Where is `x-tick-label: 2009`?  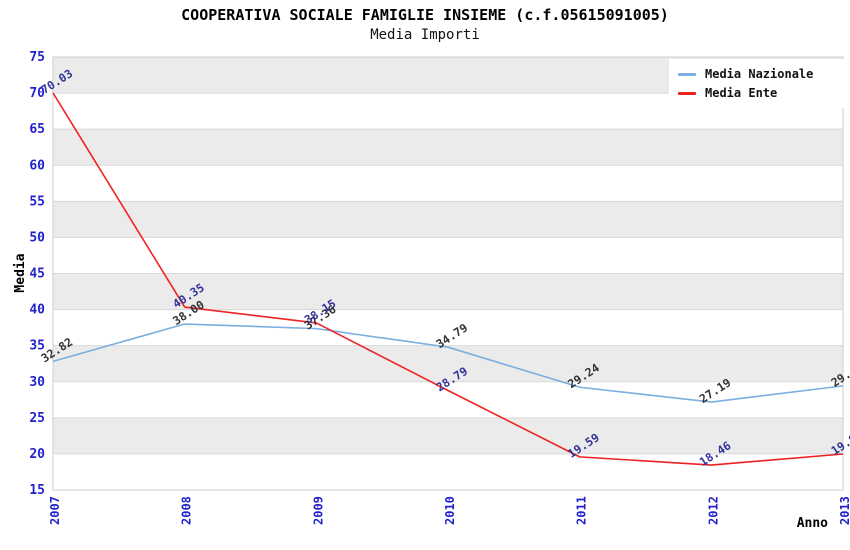 x-tick-label: 2009 is located at coordinates (318, 510).